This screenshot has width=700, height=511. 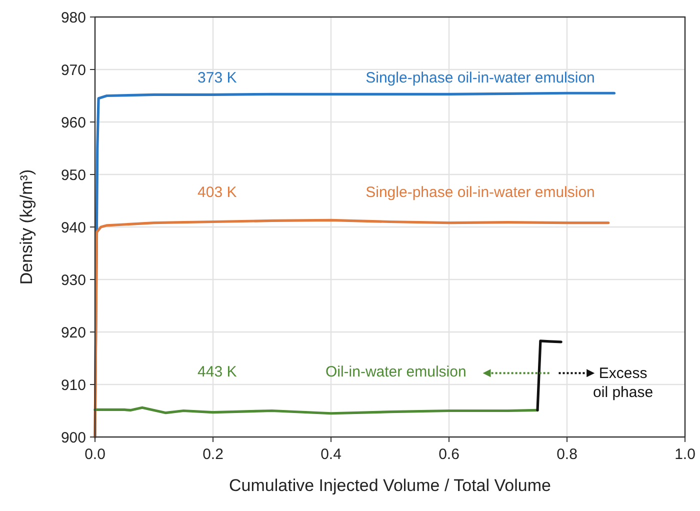 What do you see at coordinates (331, 454) in the screenshot?
I see `x-tick-label: 0.4` at bounding box center [331, 454].